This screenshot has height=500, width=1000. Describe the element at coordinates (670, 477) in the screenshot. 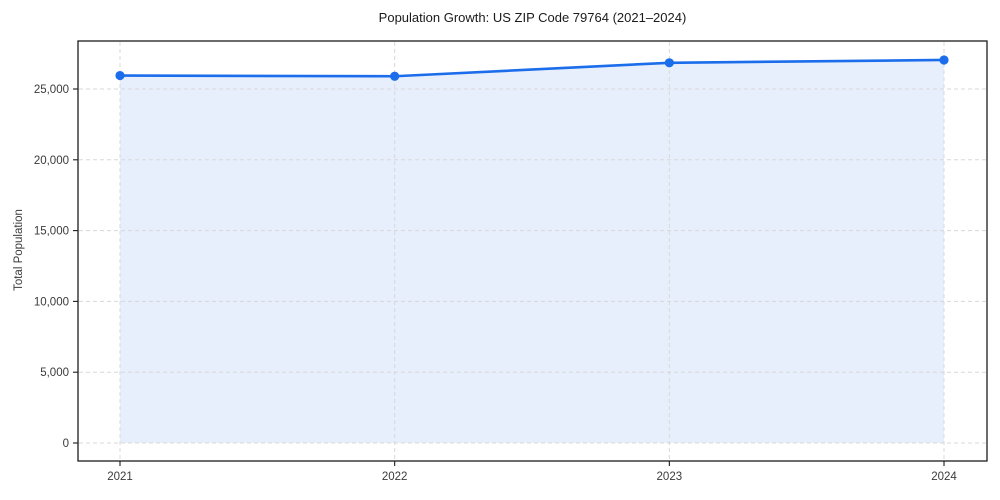

I see `x-tick-label: 2023` at that location.